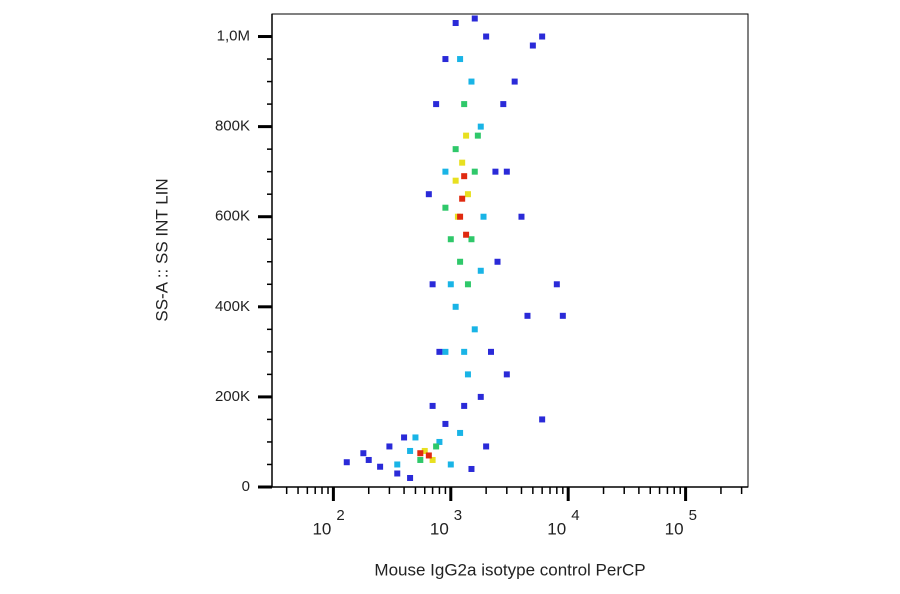 Image resolution: width=900 pixels, height=594 pixels. What do you see at coordinates (509, 569) in the screenshot?
I see `x-axis-label: Mouse IgG2a isotype control PerCP` at bounding box center [509, 569].